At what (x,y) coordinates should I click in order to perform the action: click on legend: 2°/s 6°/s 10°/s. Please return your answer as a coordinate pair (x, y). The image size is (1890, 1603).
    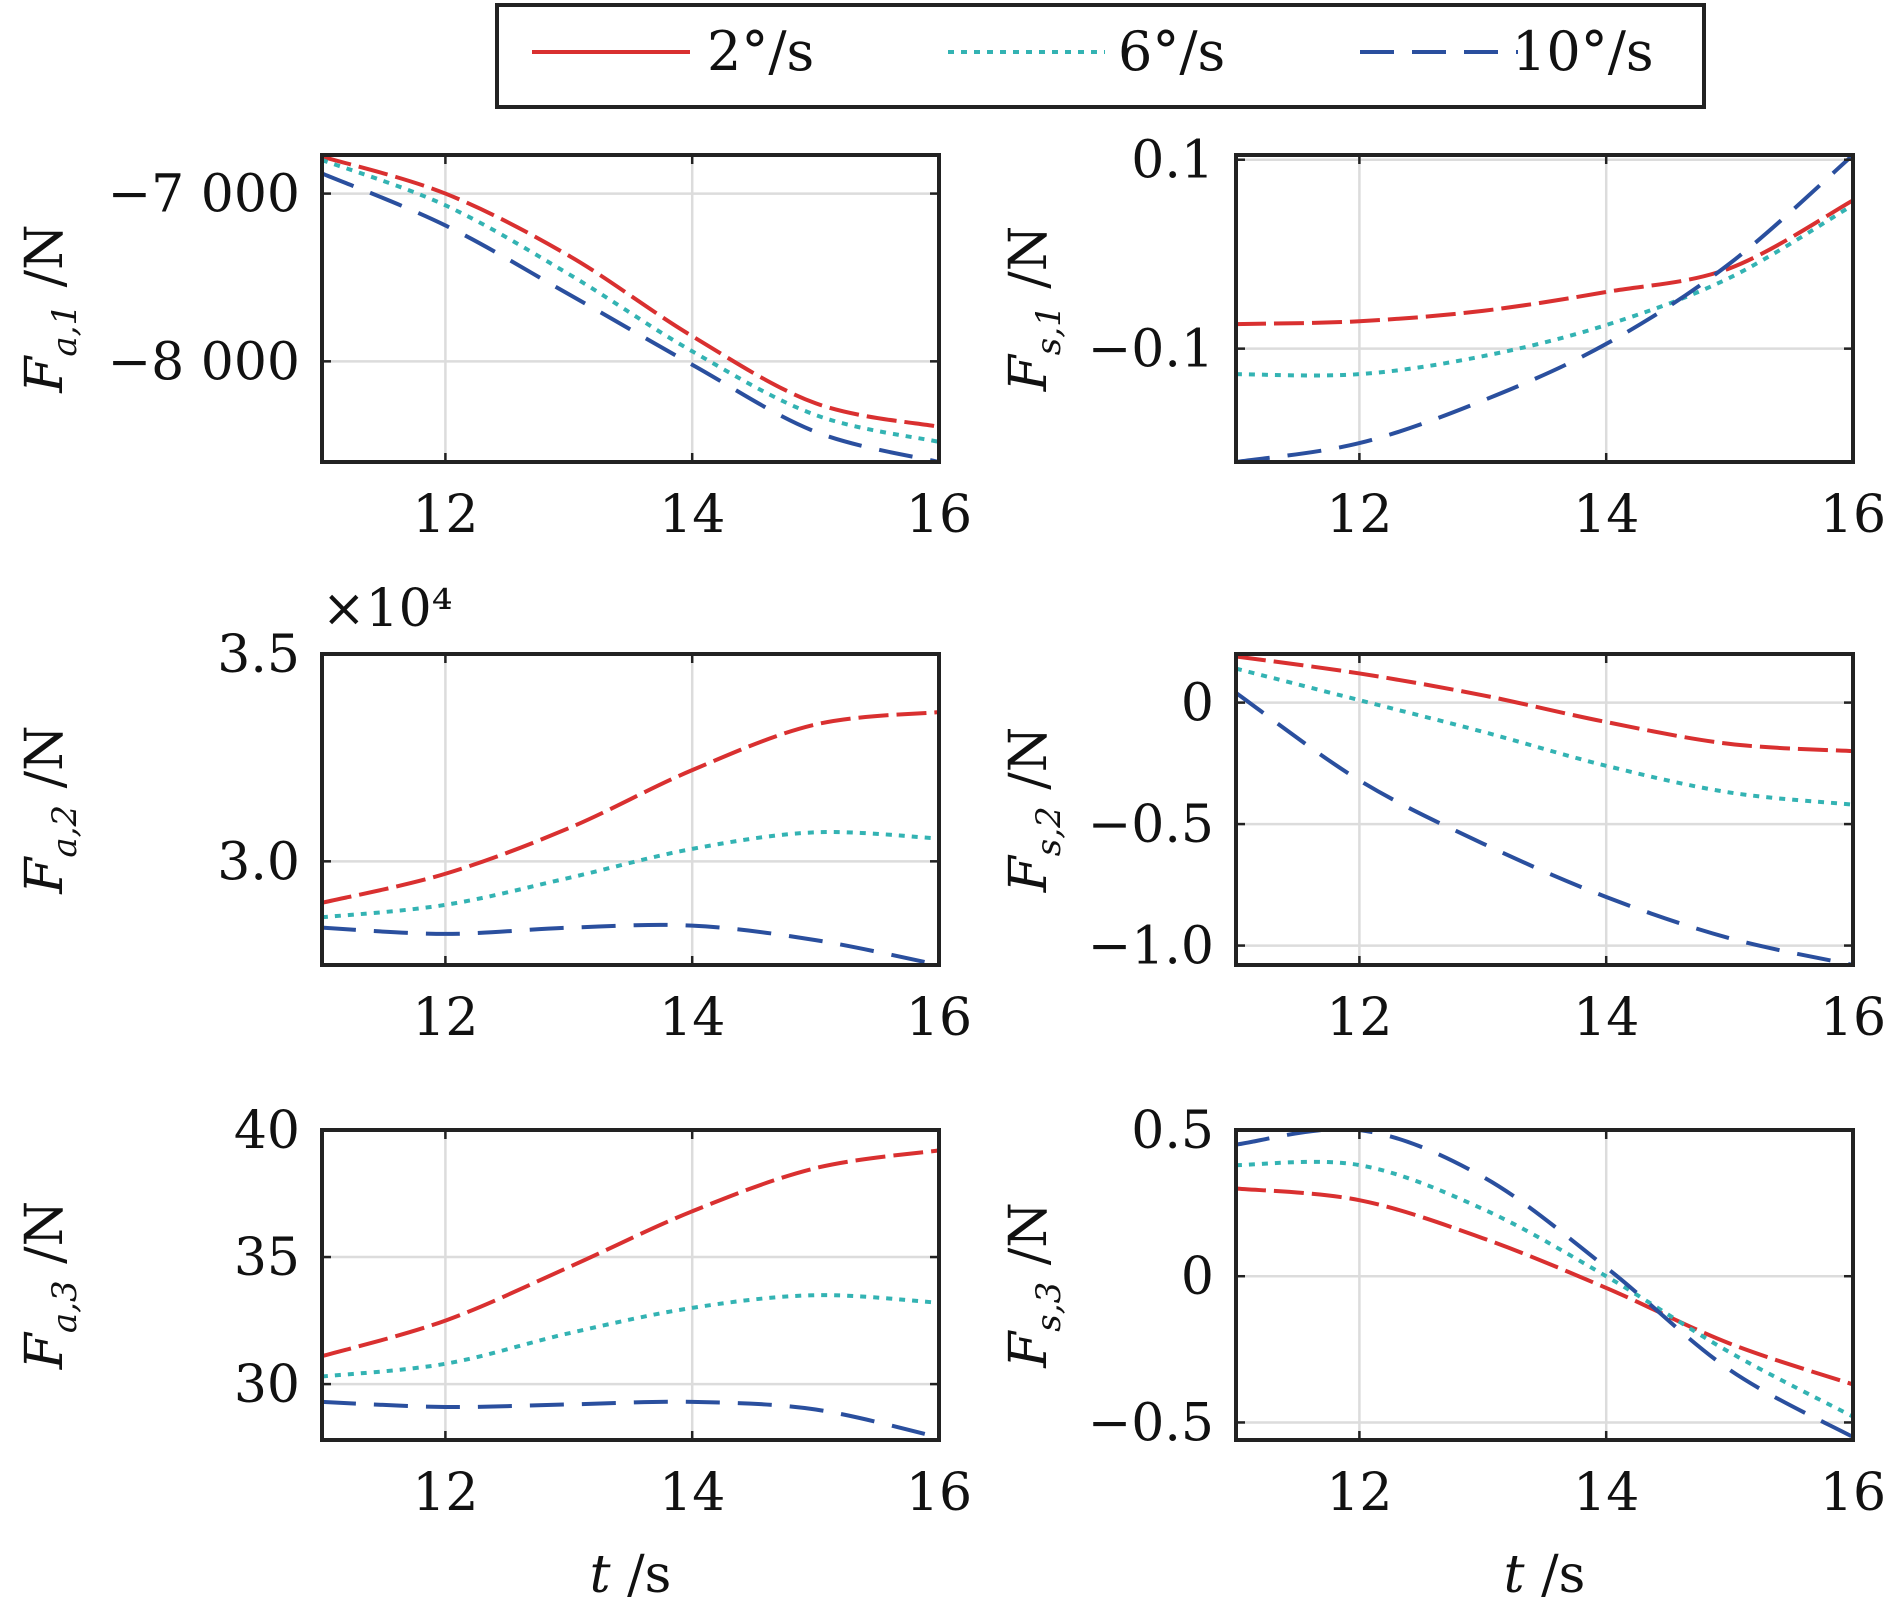
    Looking at the image, I should click on (1100, 56).